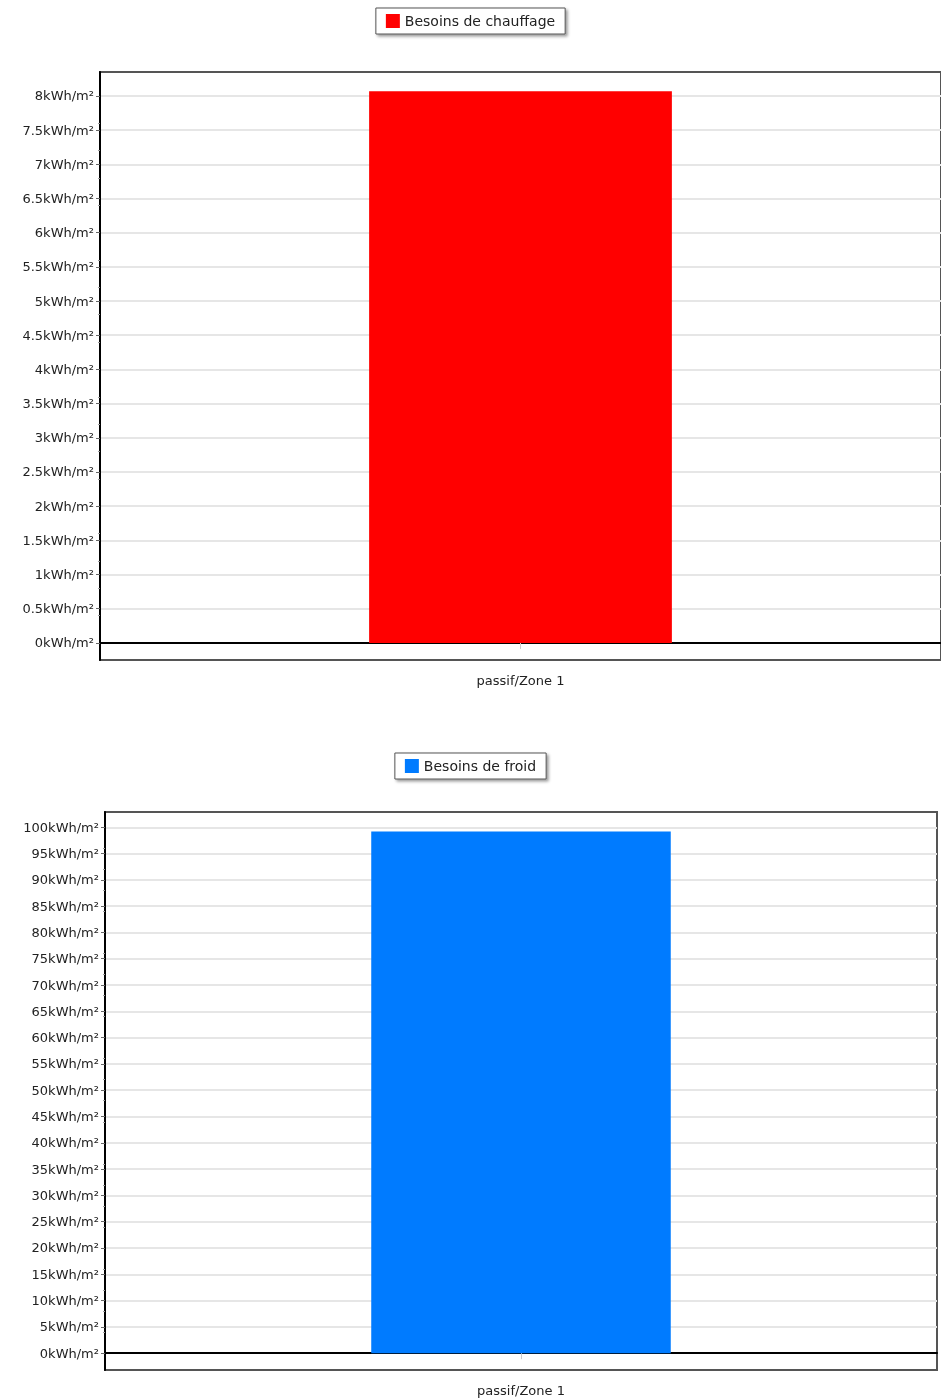  I want to click on y-tick-label: 6kWh/m², so click(64, 233).